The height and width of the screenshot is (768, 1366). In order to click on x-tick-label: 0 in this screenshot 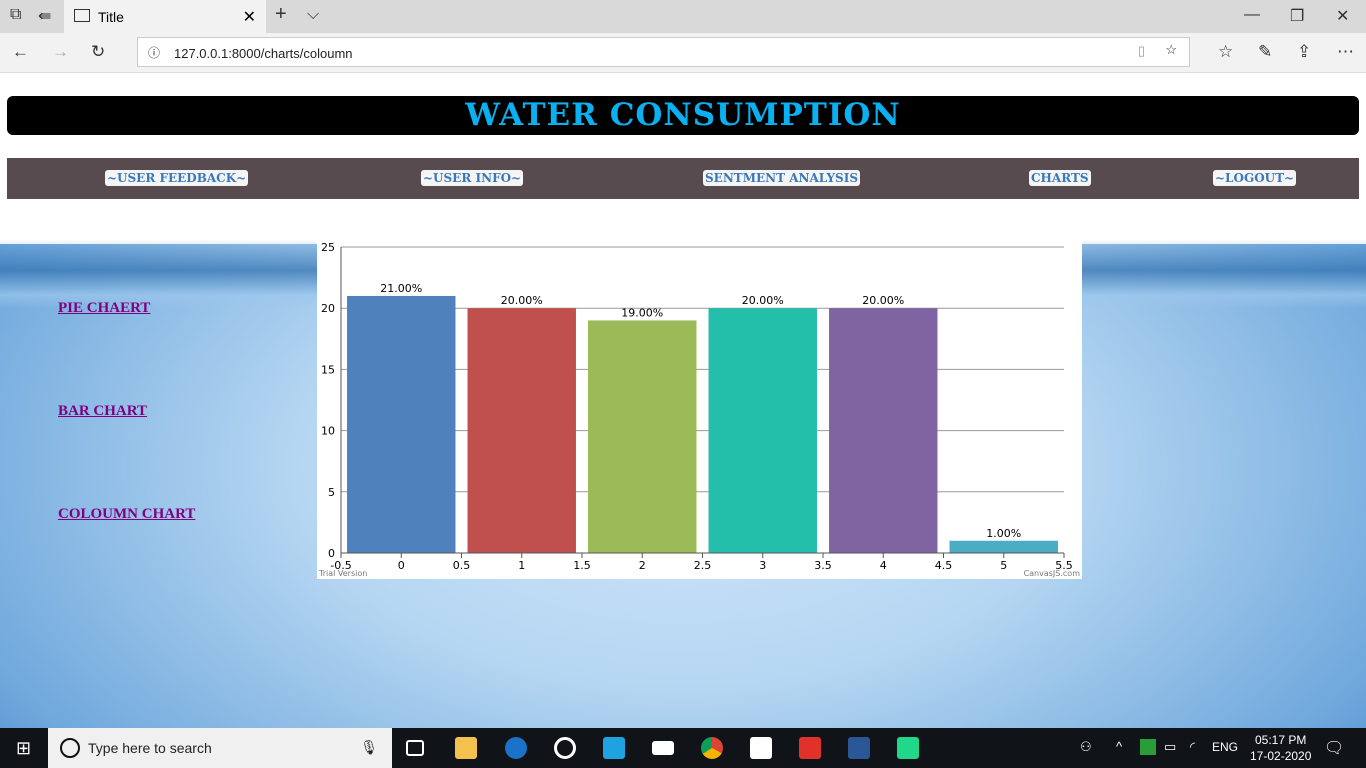, I will do `click(401, 565)`.